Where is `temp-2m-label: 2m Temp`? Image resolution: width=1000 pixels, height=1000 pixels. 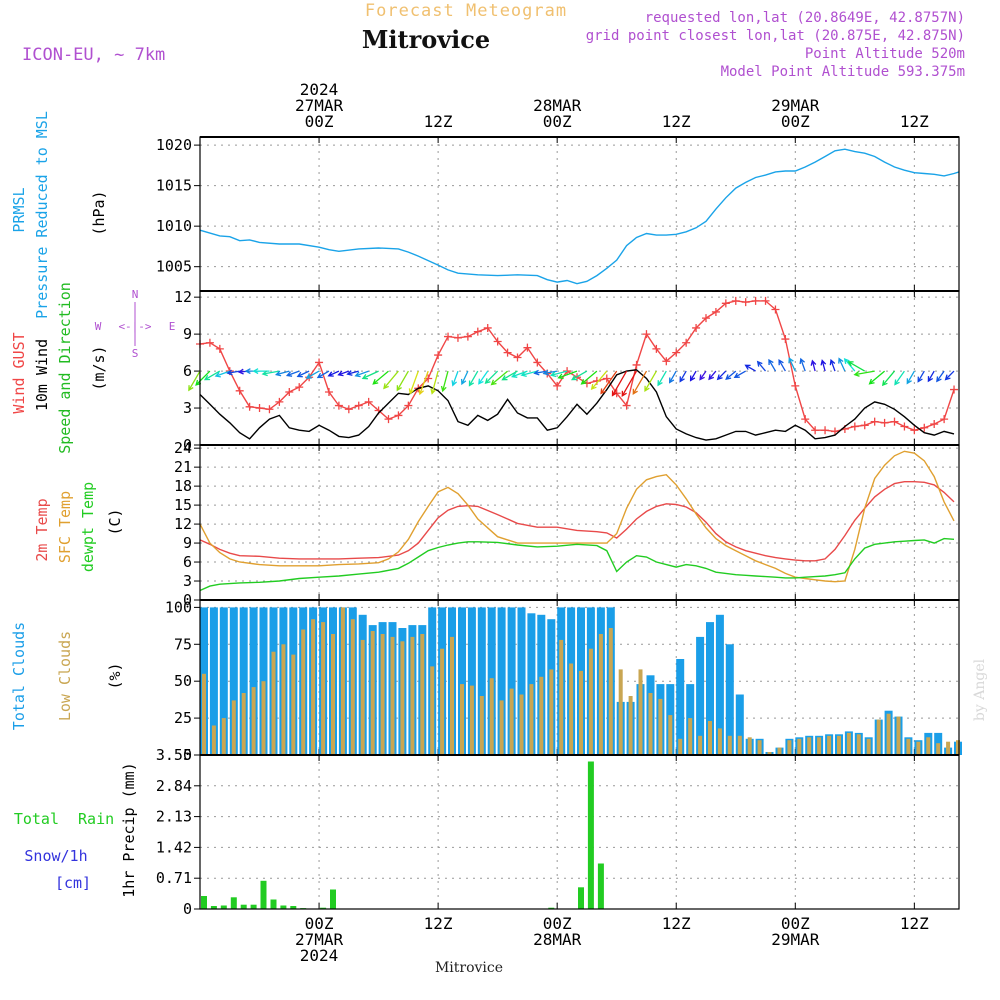 temp-2m-label: 2m Temp is located at coordinates (42, 529).